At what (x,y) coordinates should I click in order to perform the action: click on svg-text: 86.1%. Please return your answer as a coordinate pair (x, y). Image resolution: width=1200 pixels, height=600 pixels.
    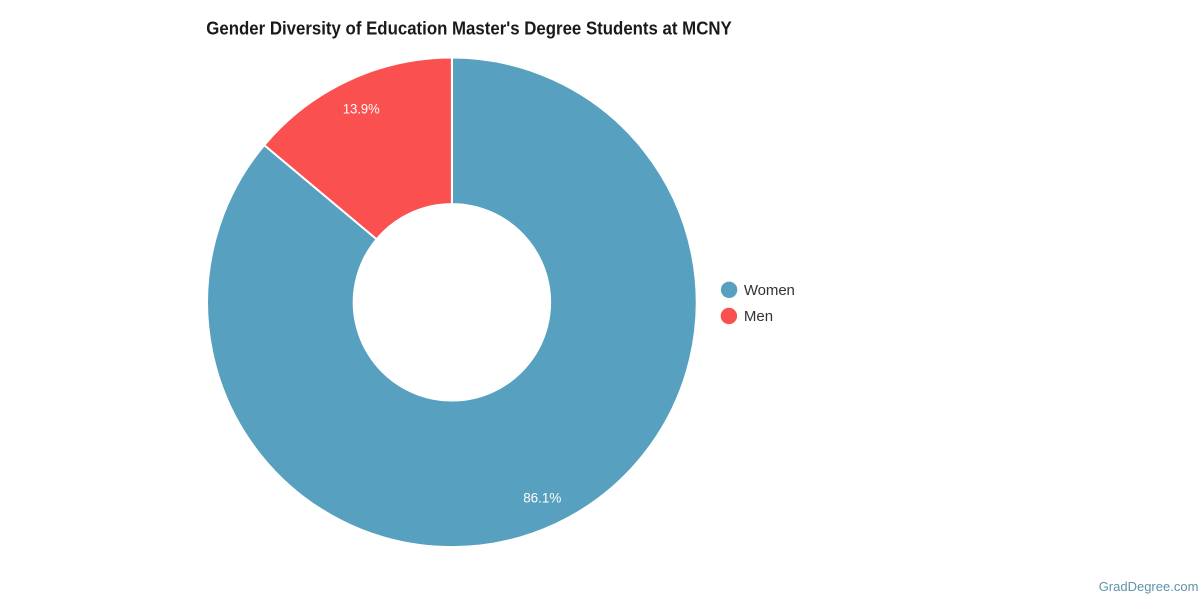
    Looking at the image, I should click on (542, 498).